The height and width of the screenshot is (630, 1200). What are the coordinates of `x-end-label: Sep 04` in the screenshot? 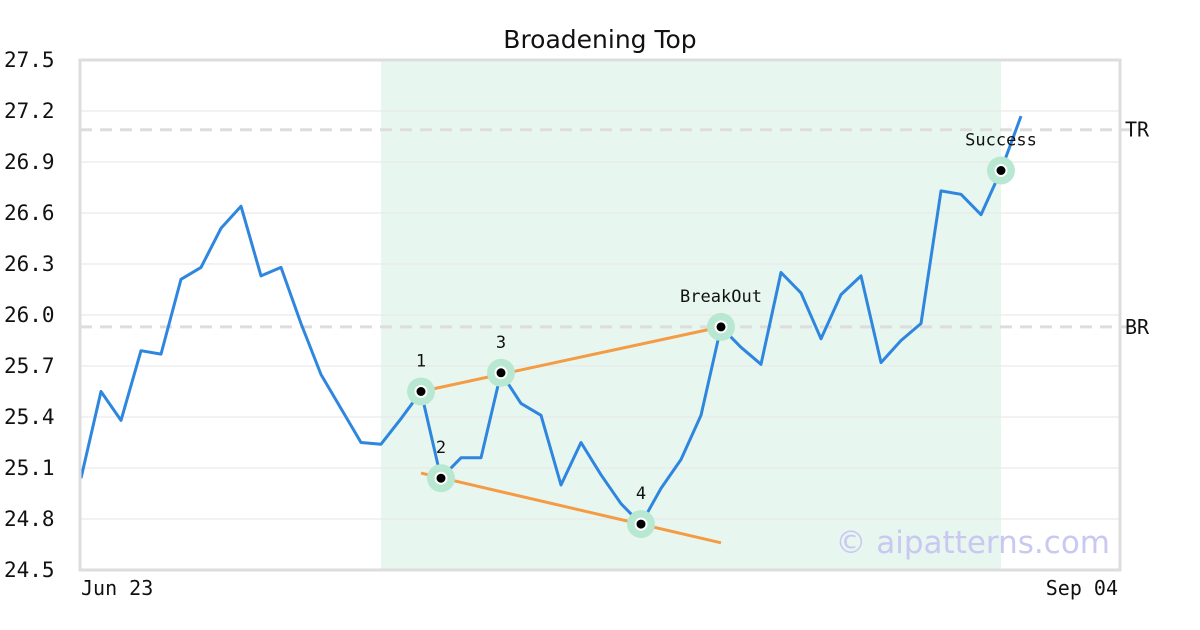 It's located at (1082, 588).